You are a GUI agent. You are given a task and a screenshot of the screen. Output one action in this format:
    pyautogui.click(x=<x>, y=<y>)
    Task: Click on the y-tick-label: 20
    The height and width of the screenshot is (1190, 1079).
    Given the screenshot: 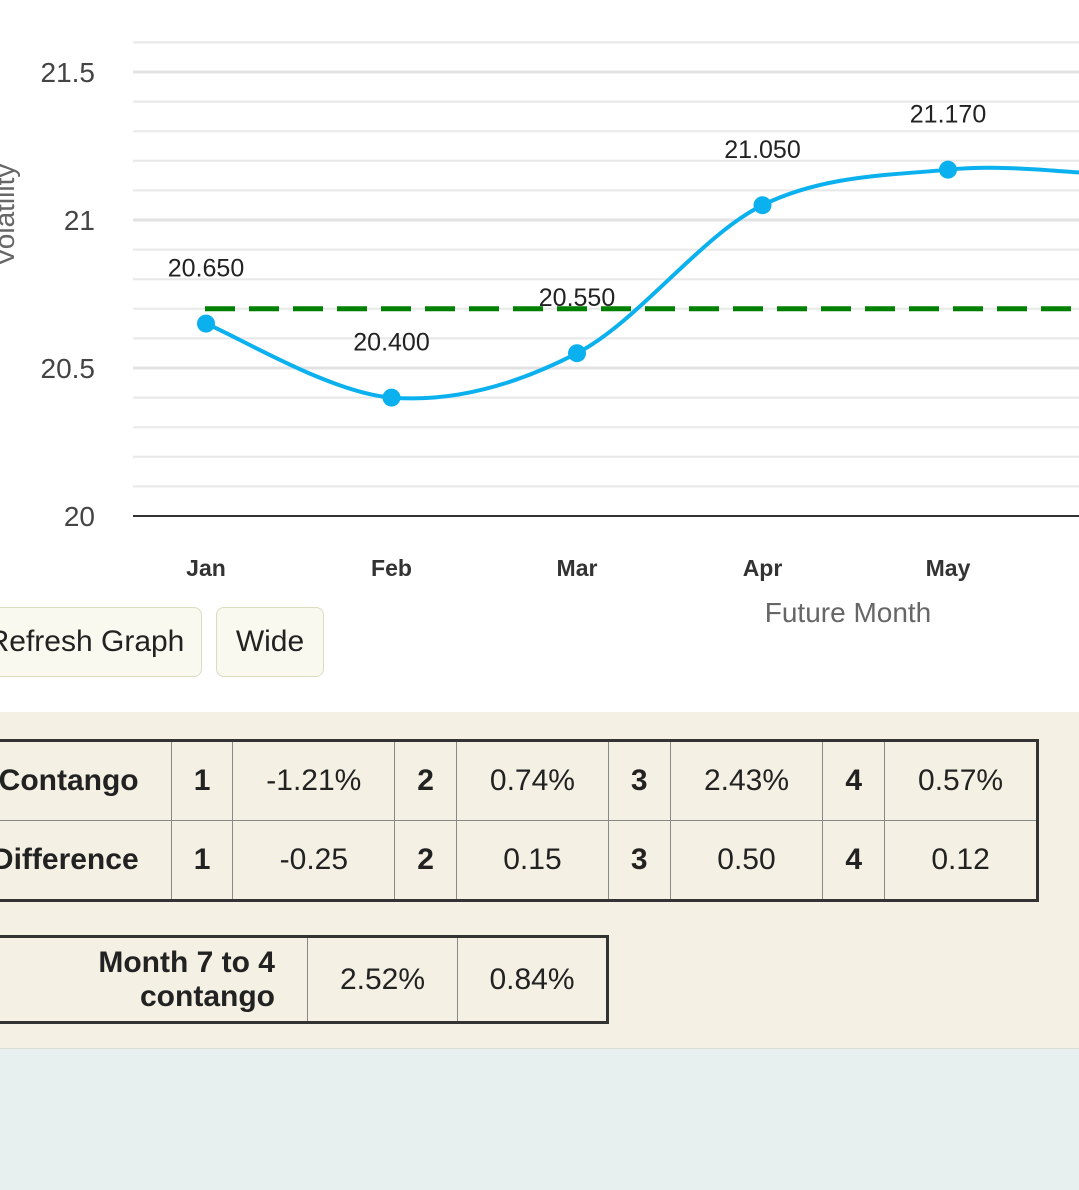 What is the action you would take?
    pyautogui.click(x=79, y=516)
    